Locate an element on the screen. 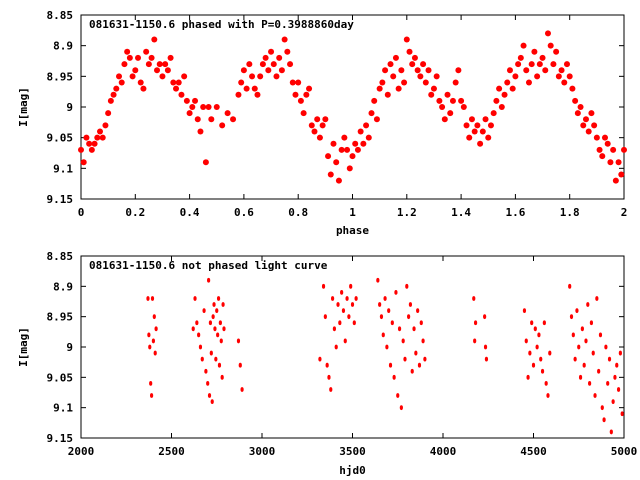 Image resolution: width=640 pixels, height=480 pixels. y-tick-label: 8.95 is located at coordinates (60, 76).